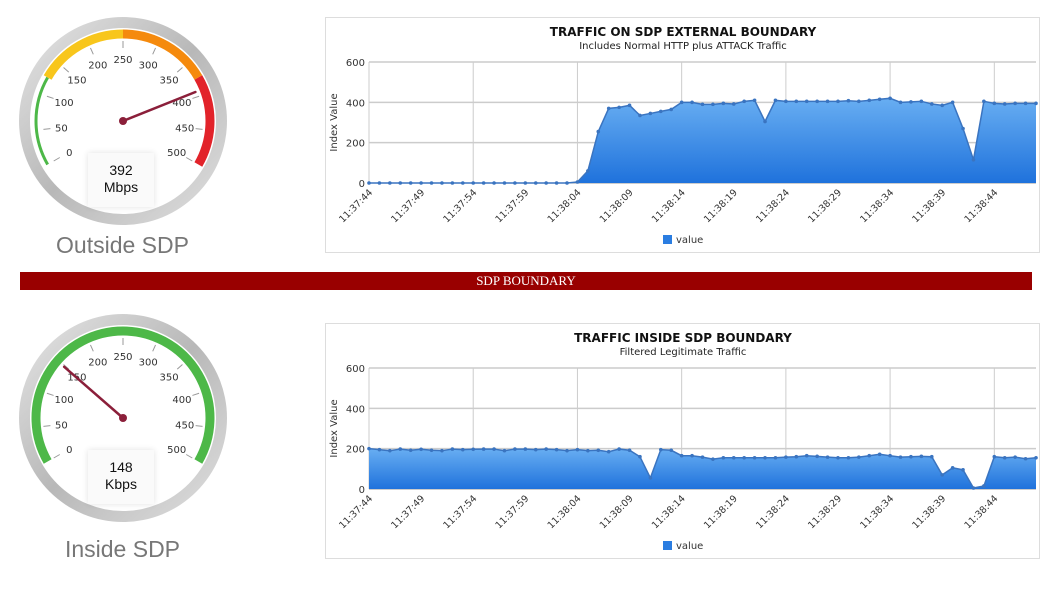  I want to click on gauge-tick-label: 150, so click(76, 81).